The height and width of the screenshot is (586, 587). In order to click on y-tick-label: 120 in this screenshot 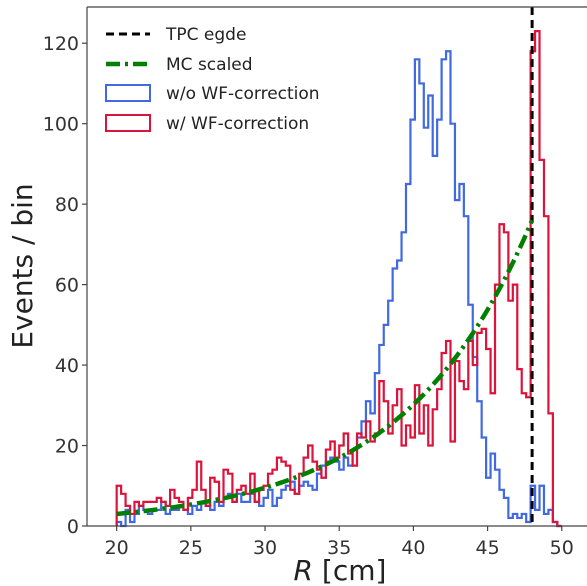, I will do `click(61, 44)`.